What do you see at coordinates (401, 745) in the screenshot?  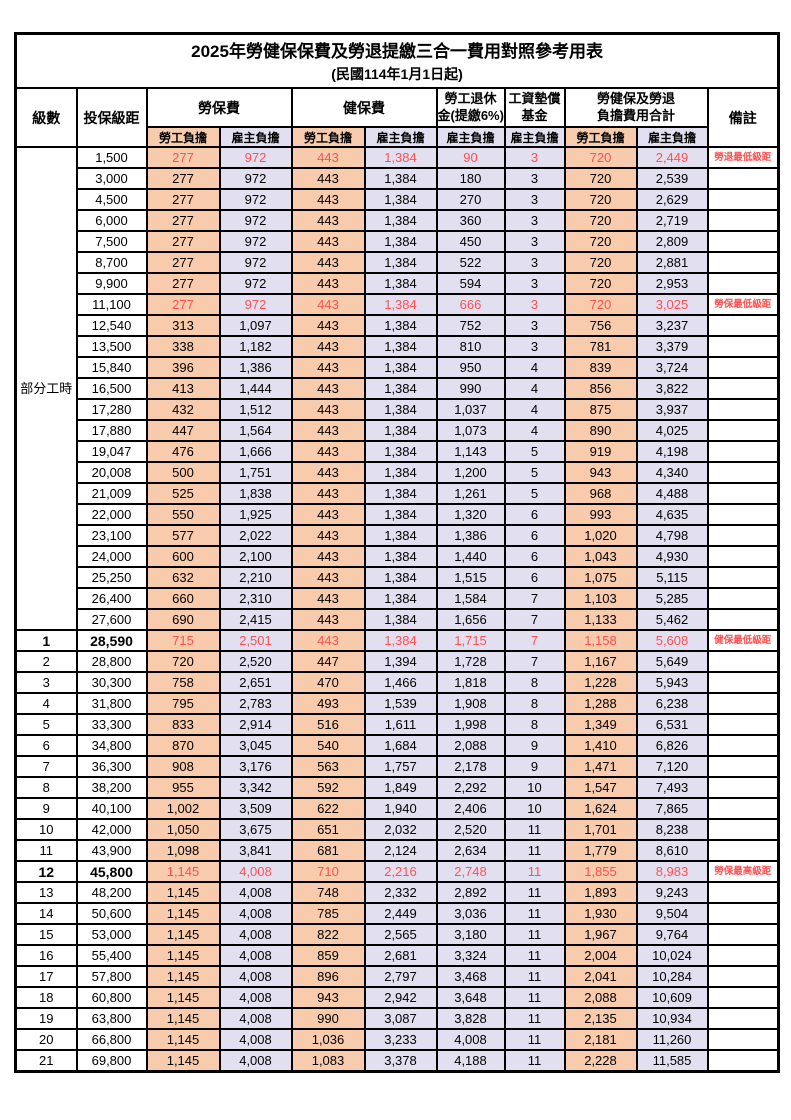 I see `health-employer-cell: 1,684` at bounding box center [401, 745].